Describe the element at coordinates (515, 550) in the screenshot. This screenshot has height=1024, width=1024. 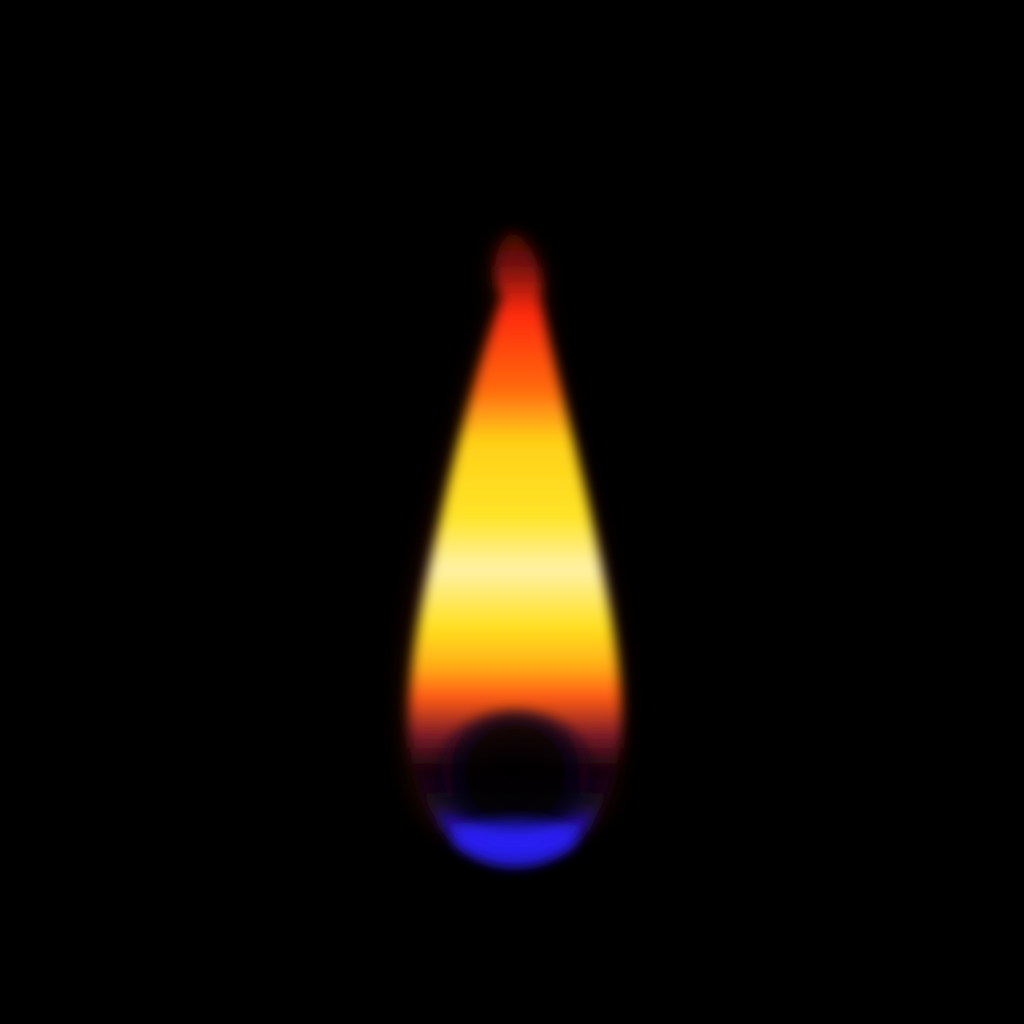
I see `flame-body` at that location.